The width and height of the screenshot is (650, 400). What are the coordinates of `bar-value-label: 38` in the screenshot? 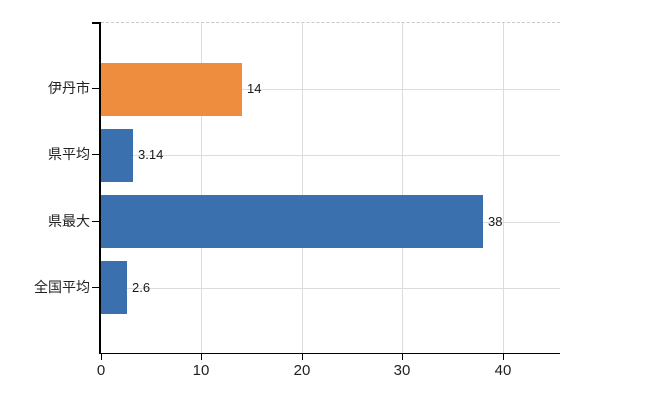 It's located at (495, 221).